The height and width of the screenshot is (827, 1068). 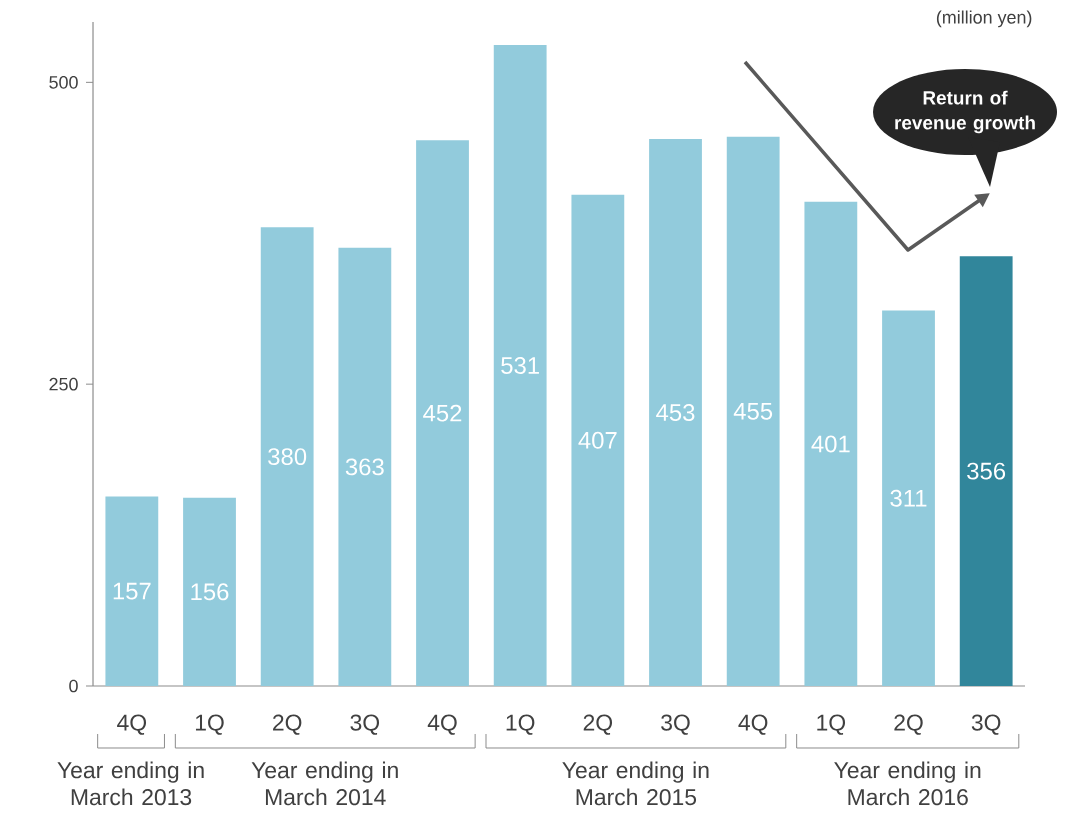 I want to click on data-label: 453, so click(x=675, y=412).